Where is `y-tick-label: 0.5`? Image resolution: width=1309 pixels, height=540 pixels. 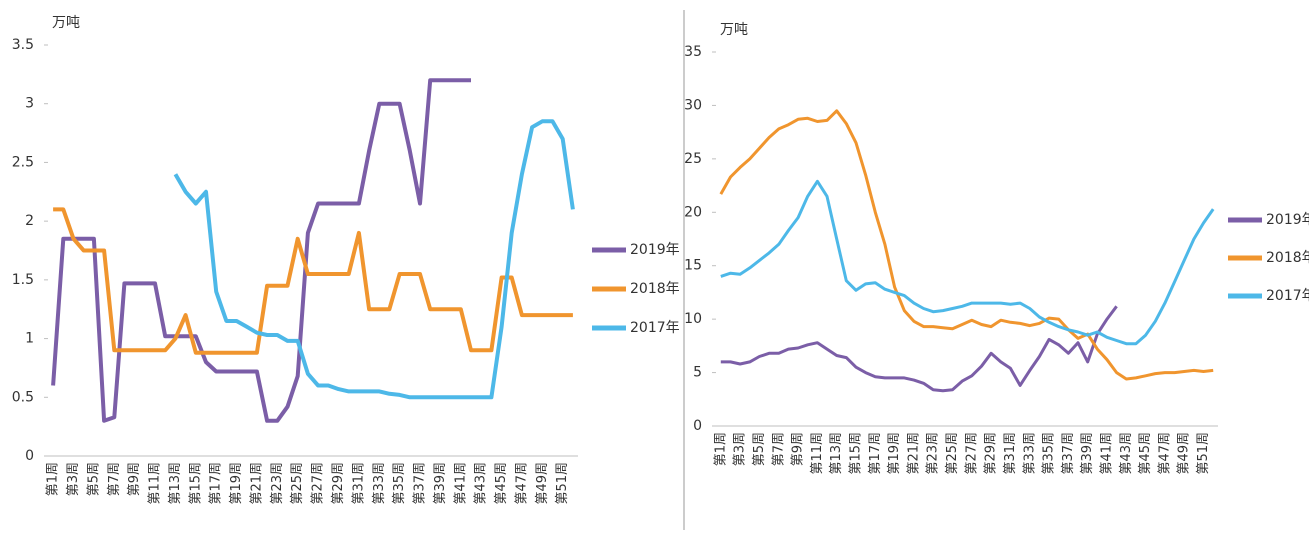
y-tick-label: 0.5 is located at coordinates (23, 397).